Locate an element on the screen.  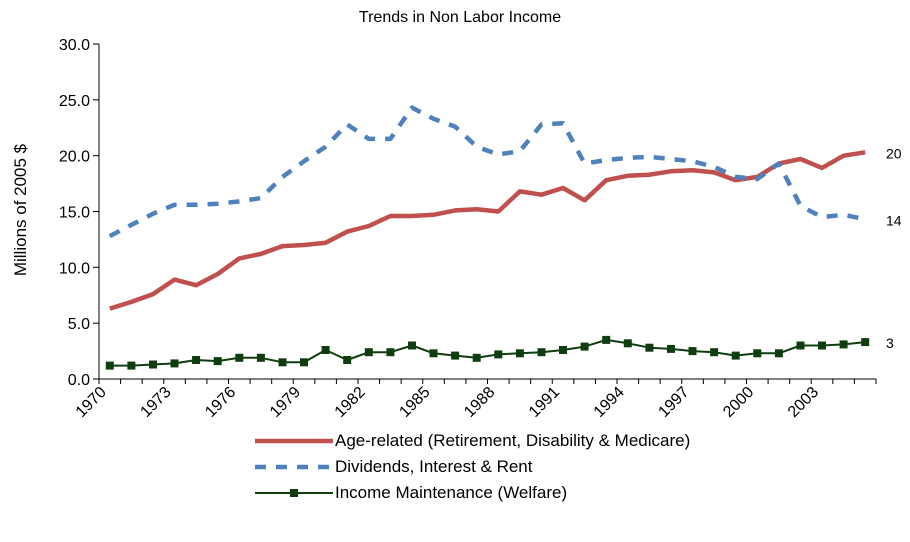
y-tick-label: 10.0 is located at coordinates (74, 268).